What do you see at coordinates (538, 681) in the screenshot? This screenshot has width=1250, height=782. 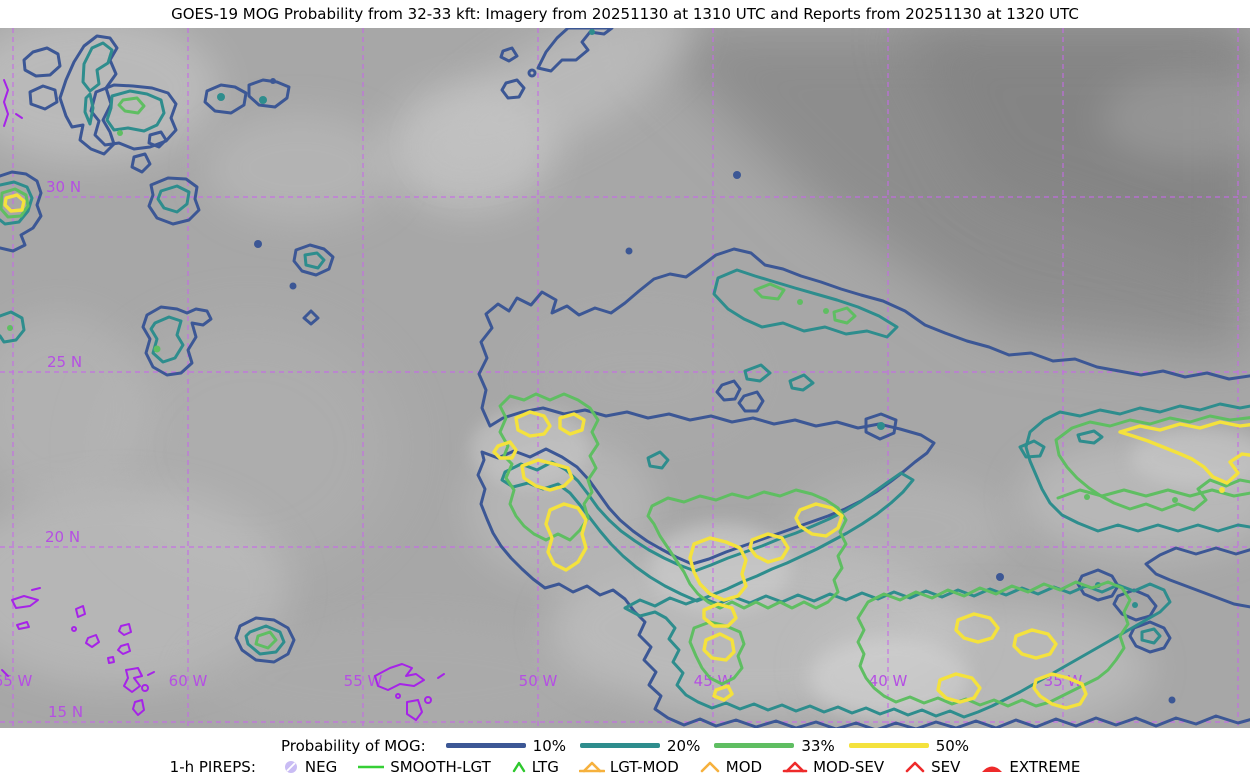 I see `lon-label-50w: 50 W` at bounding box center [538, 681].